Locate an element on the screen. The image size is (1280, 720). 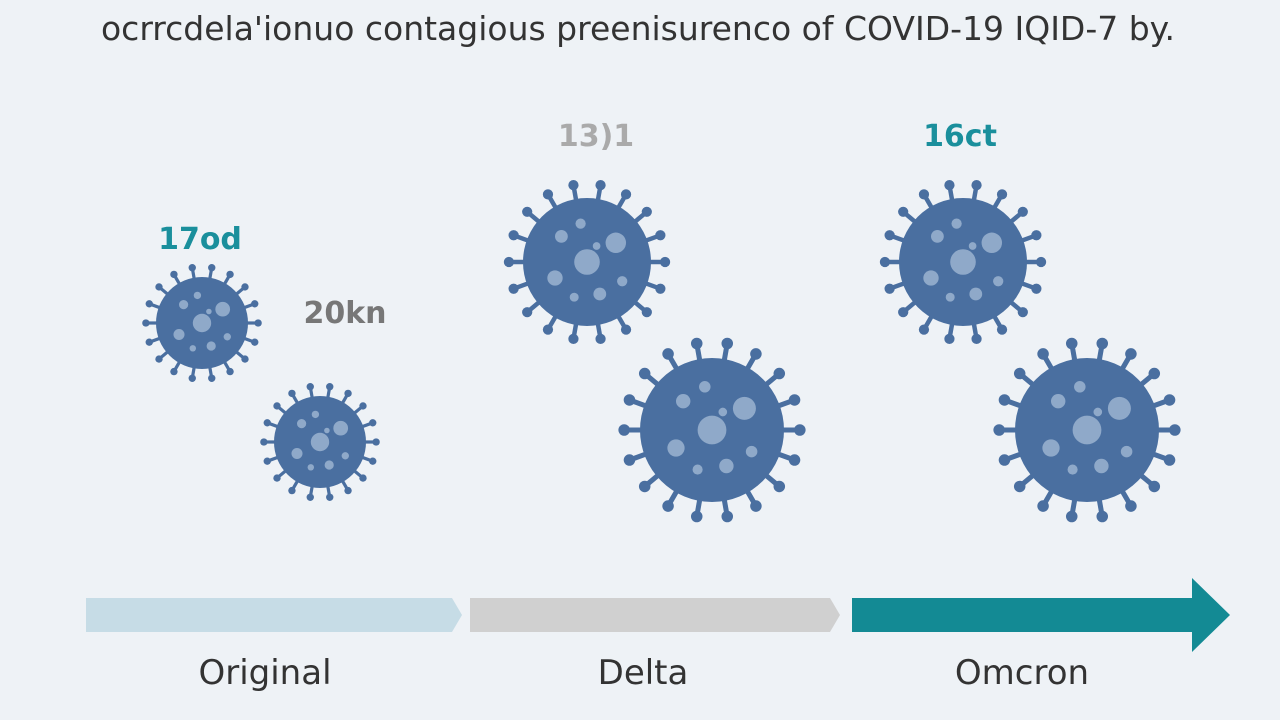
annotation: 16ct is located at coordinates (960, 136).